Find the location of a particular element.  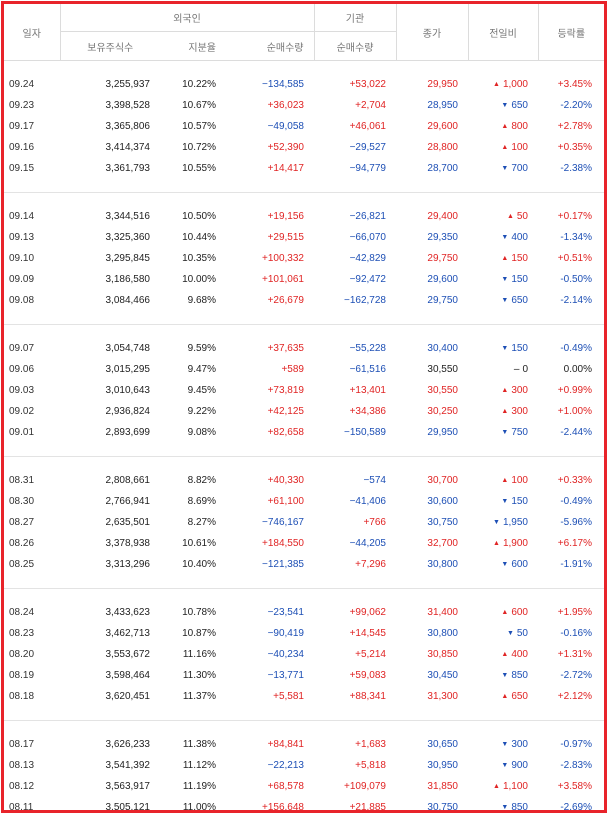

date-cell: 08.30 is located at coordinates (22, 501).